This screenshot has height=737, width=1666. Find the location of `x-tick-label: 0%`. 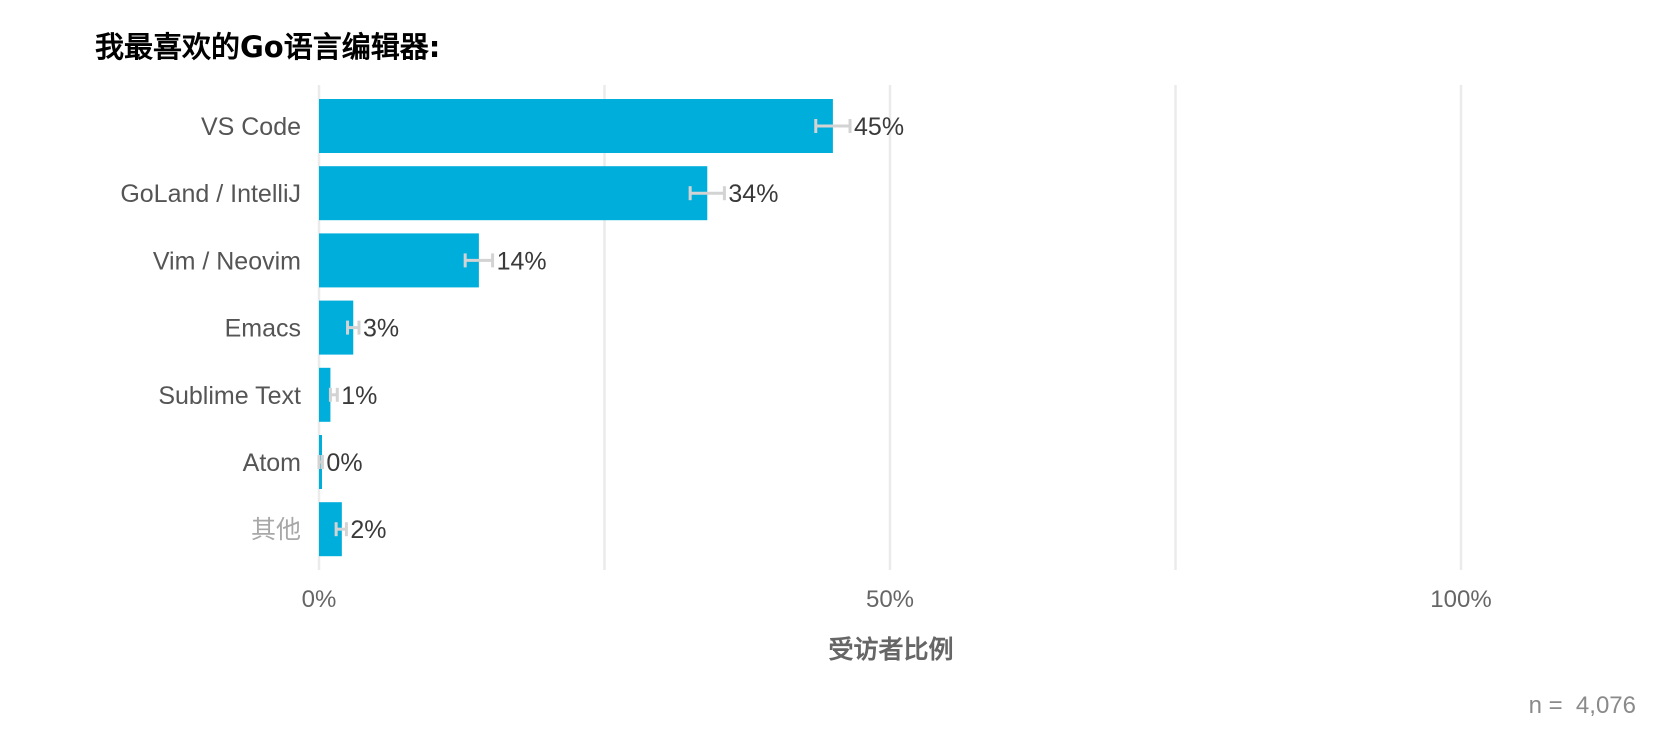

x-tick-label: 0% is located at coordinates (319, 599).